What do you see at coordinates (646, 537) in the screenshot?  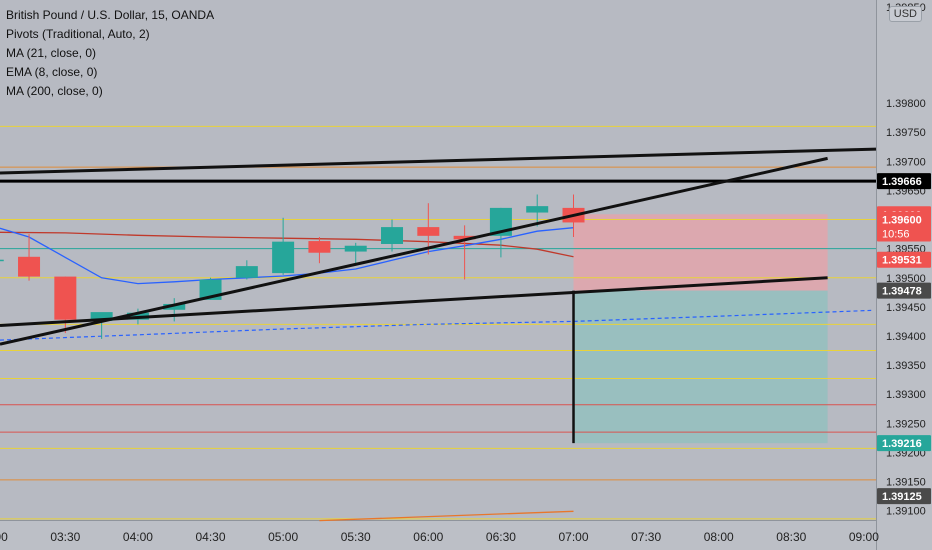 I see `time-tick-label: 07:30` at bounding box center [646, 537].